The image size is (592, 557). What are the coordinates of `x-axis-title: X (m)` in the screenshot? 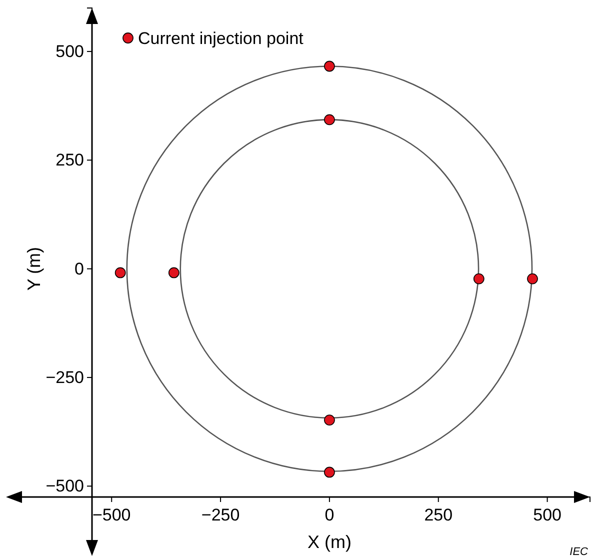 It's located at (329, 542).